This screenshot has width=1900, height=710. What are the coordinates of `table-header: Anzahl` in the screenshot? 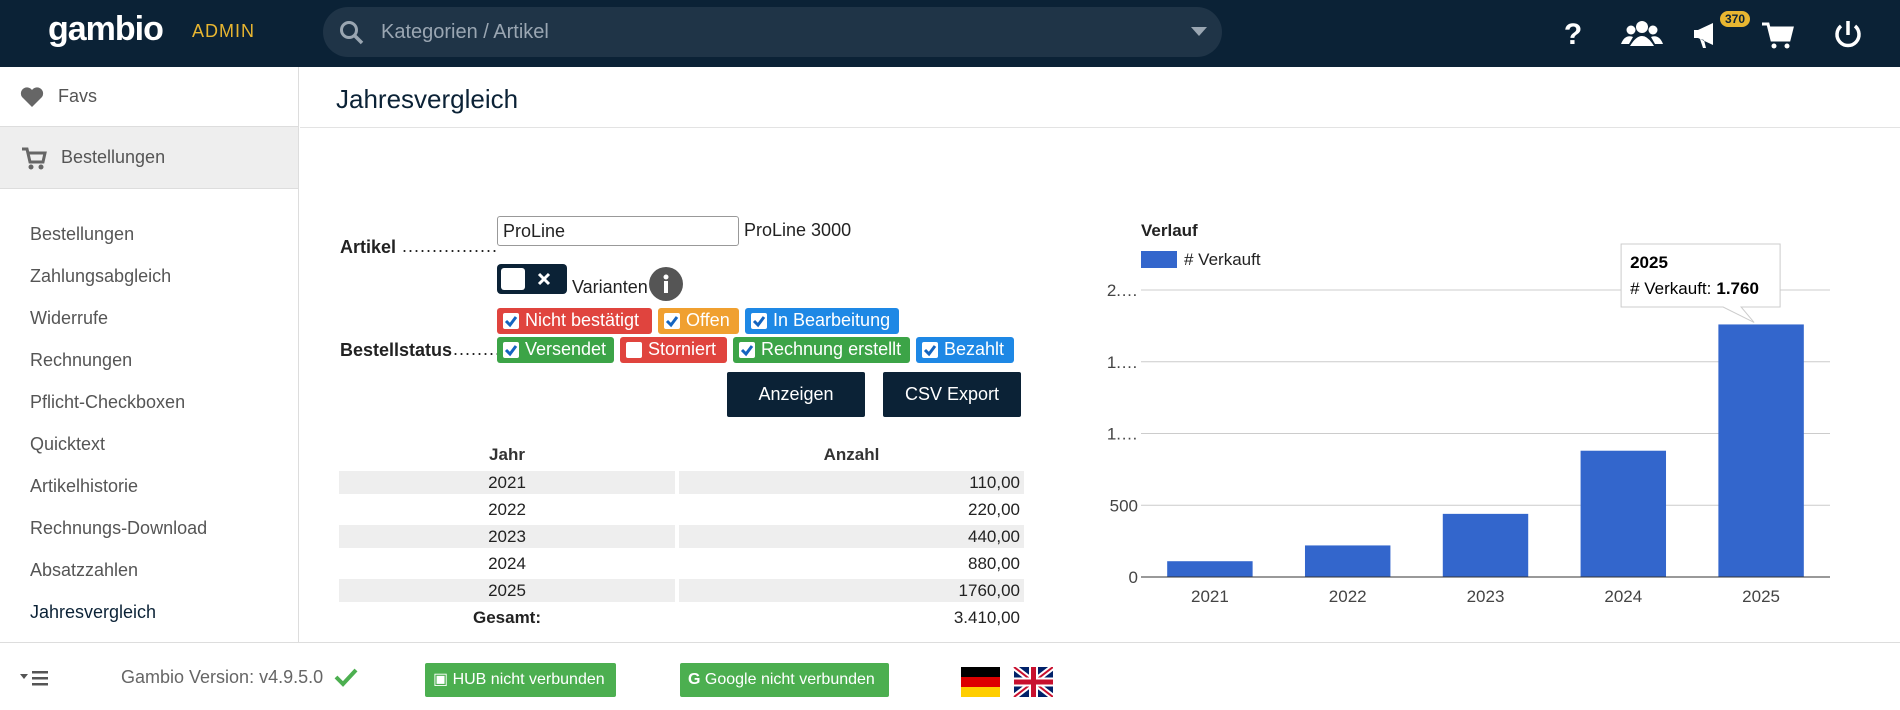 It's located at (851, 454).